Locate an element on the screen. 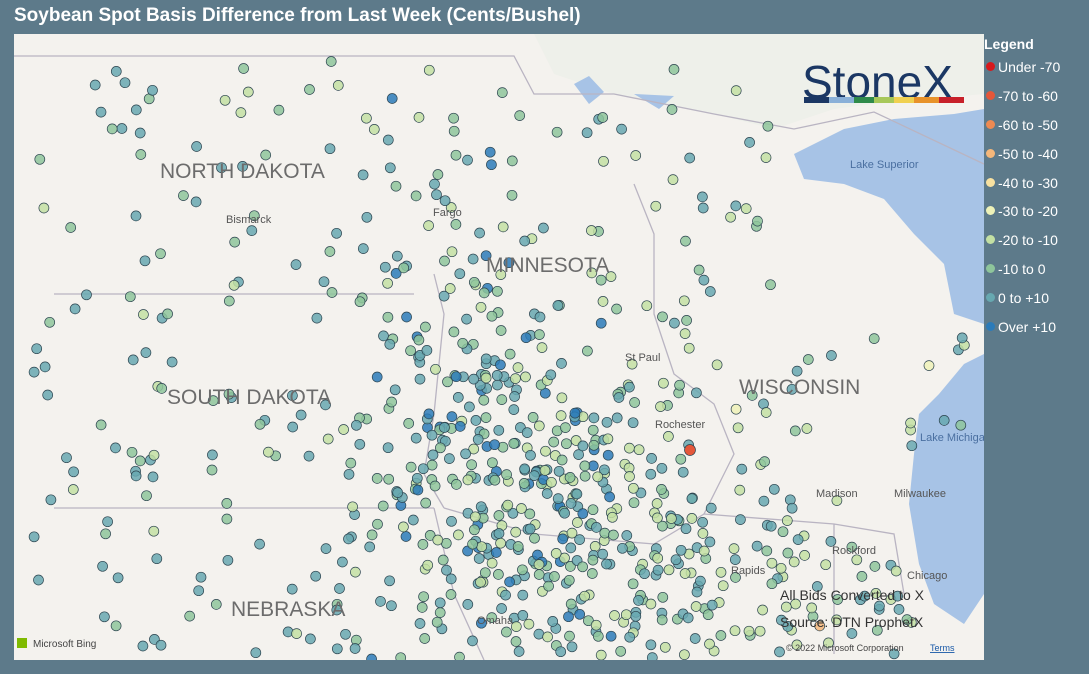 The height and width of the screenshot is (674, 1089). legend-item: -50 to -40 is located at coordinates (1036, 160).